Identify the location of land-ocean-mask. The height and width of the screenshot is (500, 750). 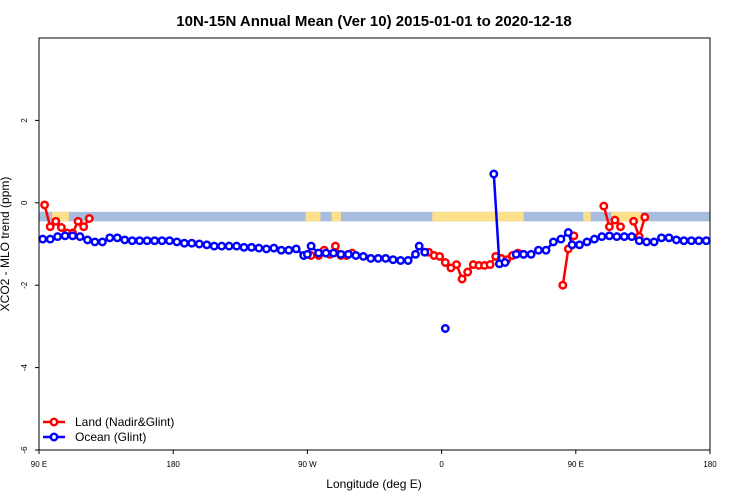
(374, 216).